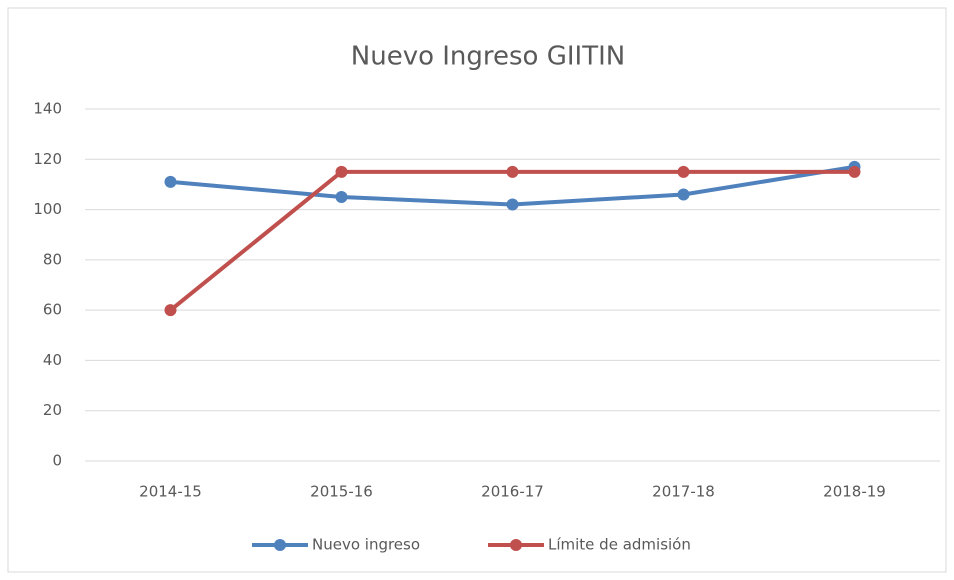  Describe the element at coordinates (683, 492) in the screenshot. I see `x-tick-label: 2017-18` at that location.